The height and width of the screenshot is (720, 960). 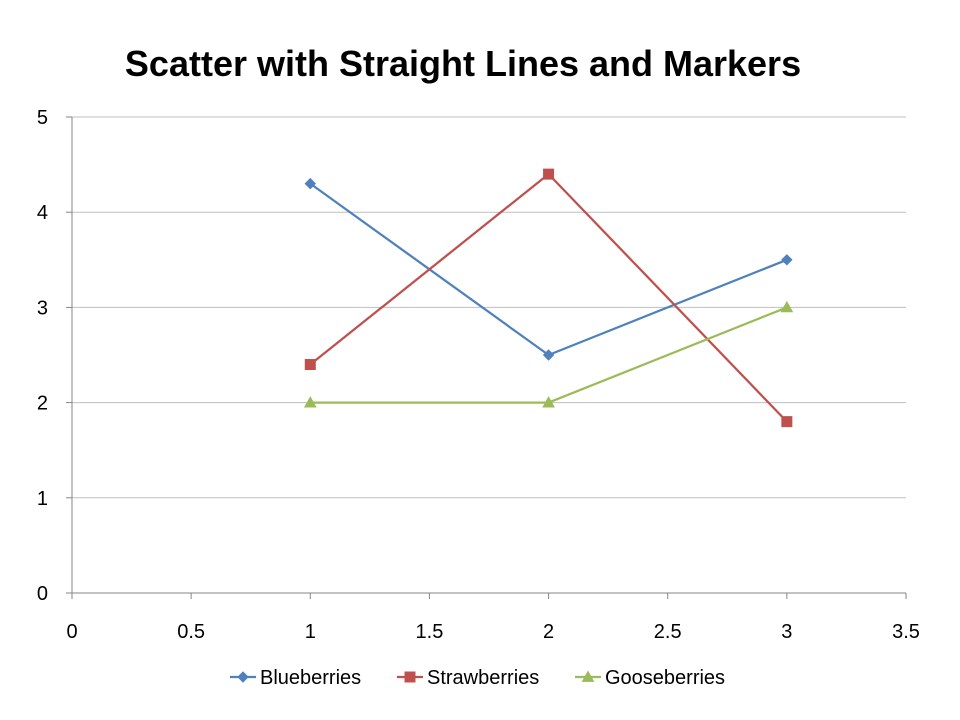 I want to click on x-tick-label: 3.5, so click(x=906, y=632).